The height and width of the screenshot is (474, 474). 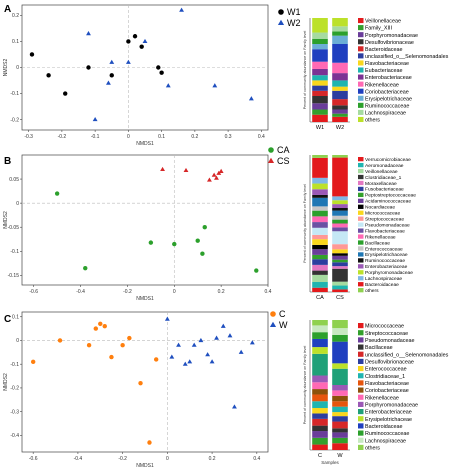 I want to click on panel-b-legend-marker-cs, so click(x=271, y=160).